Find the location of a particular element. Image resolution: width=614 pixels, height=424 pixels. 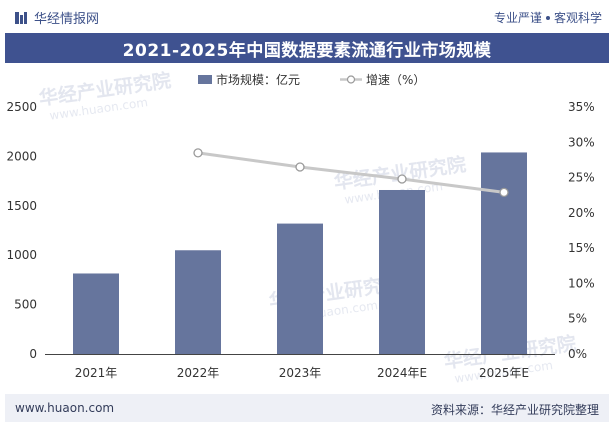

footer-source: 资料来源：华经产业研究院整理 is located at coordinates (514, 410).